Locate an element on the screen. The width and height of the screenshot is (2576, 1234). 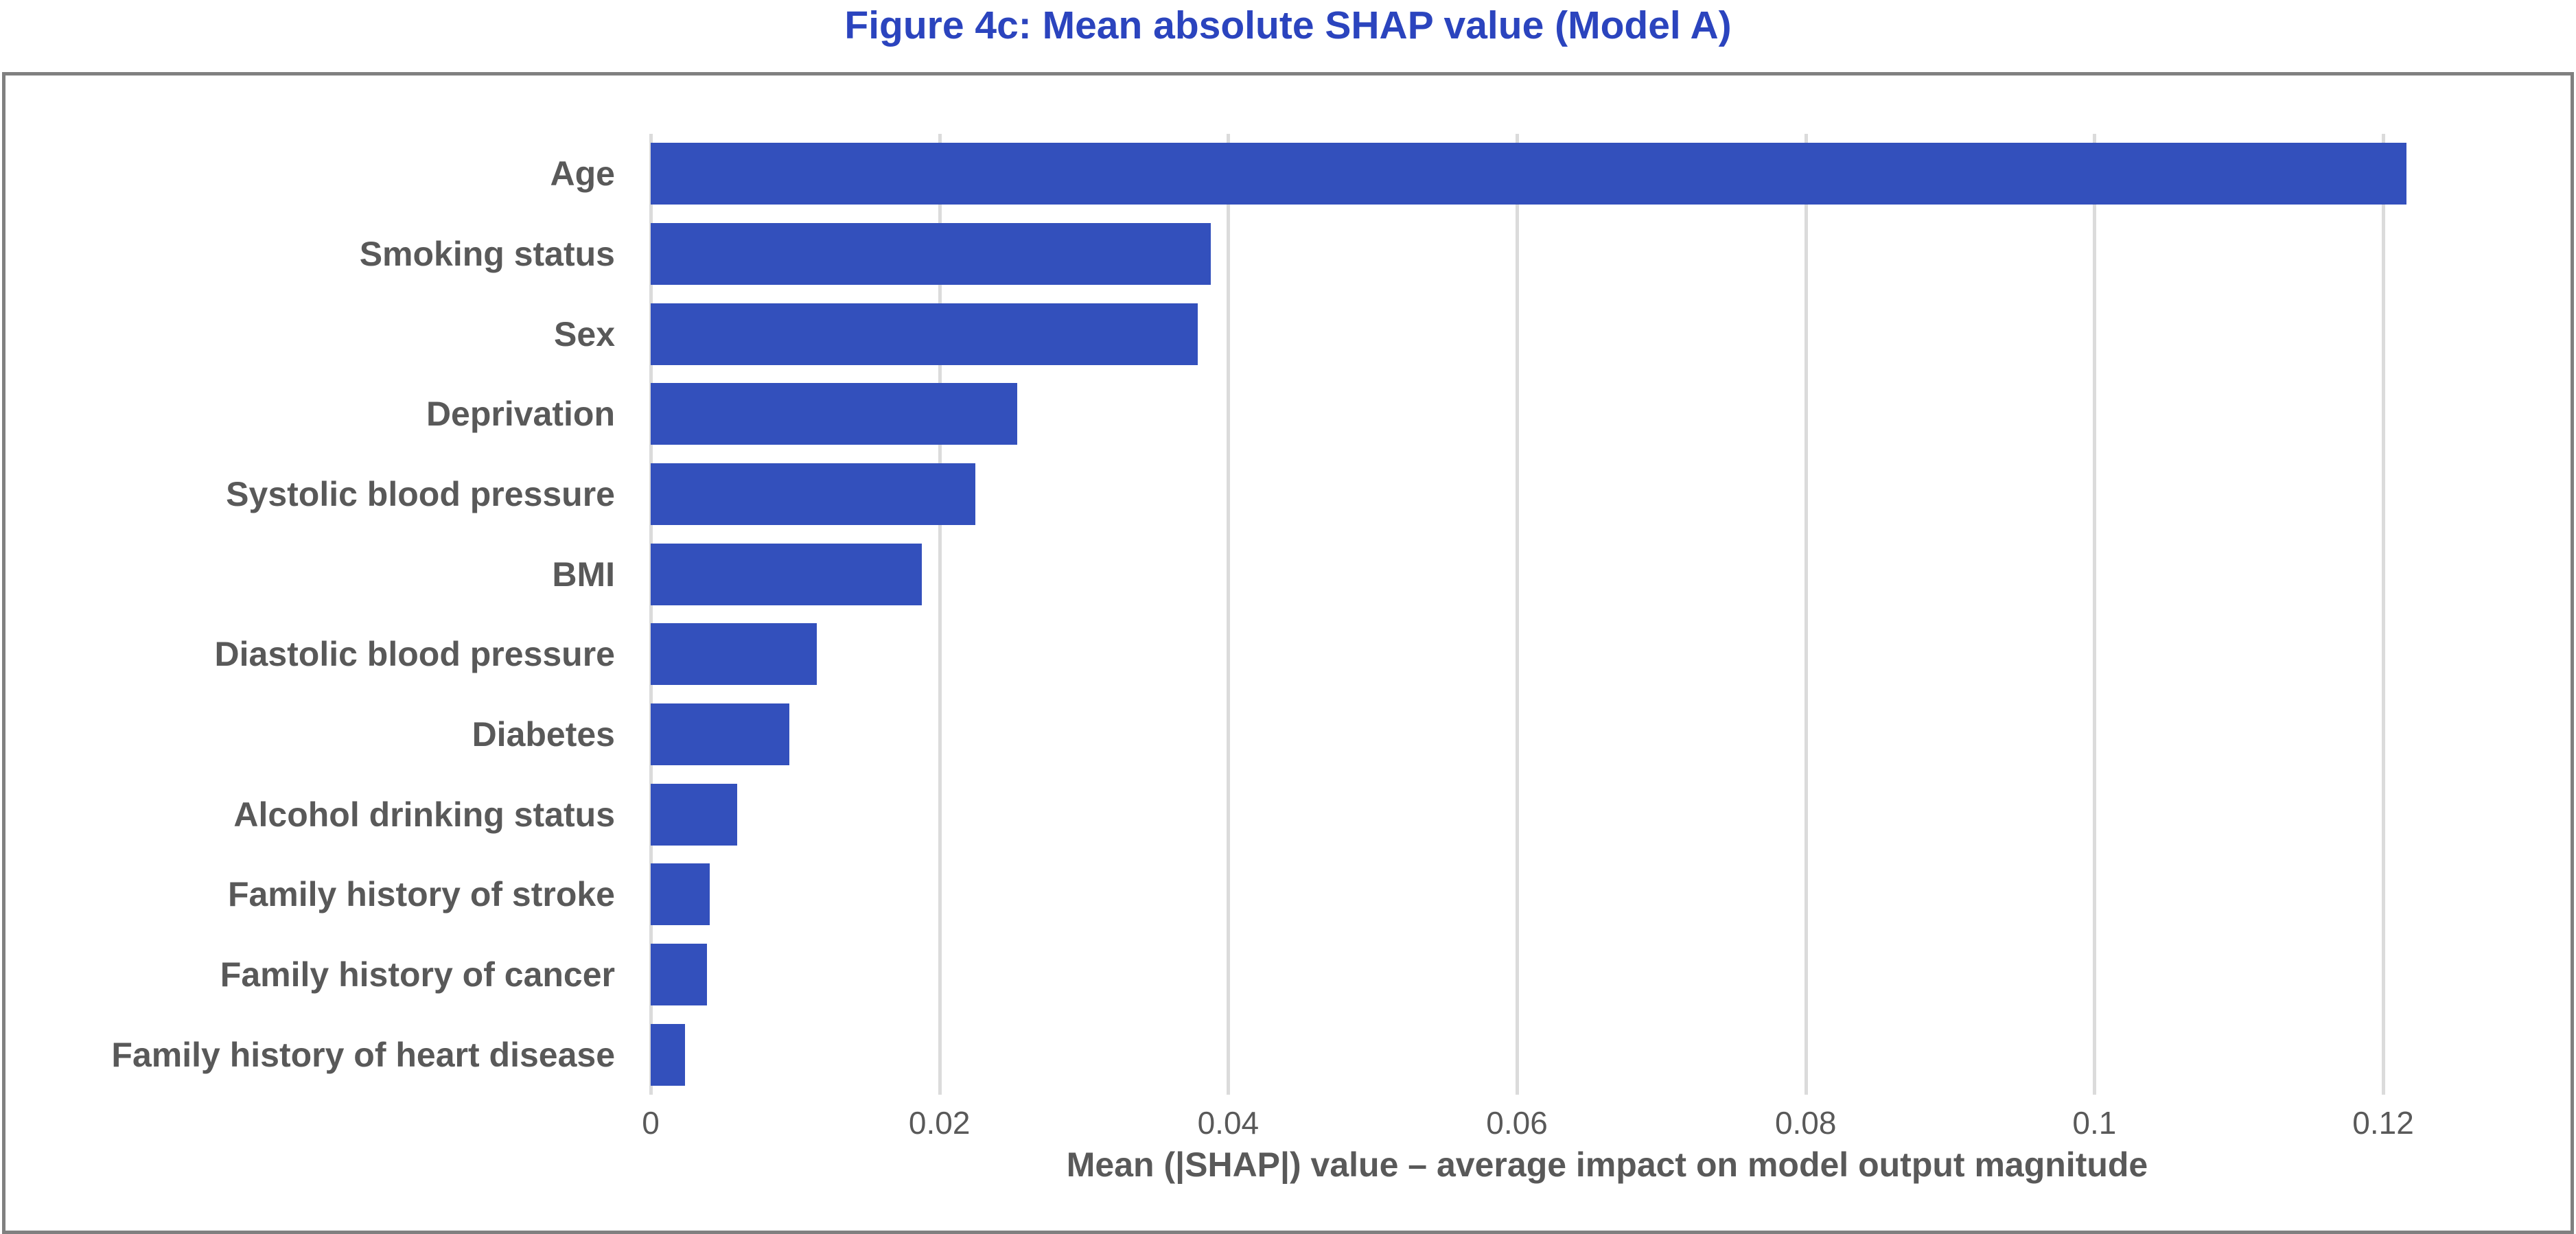
bar-row: Diastolic blood pressure is located at coordinates (1288, 654).